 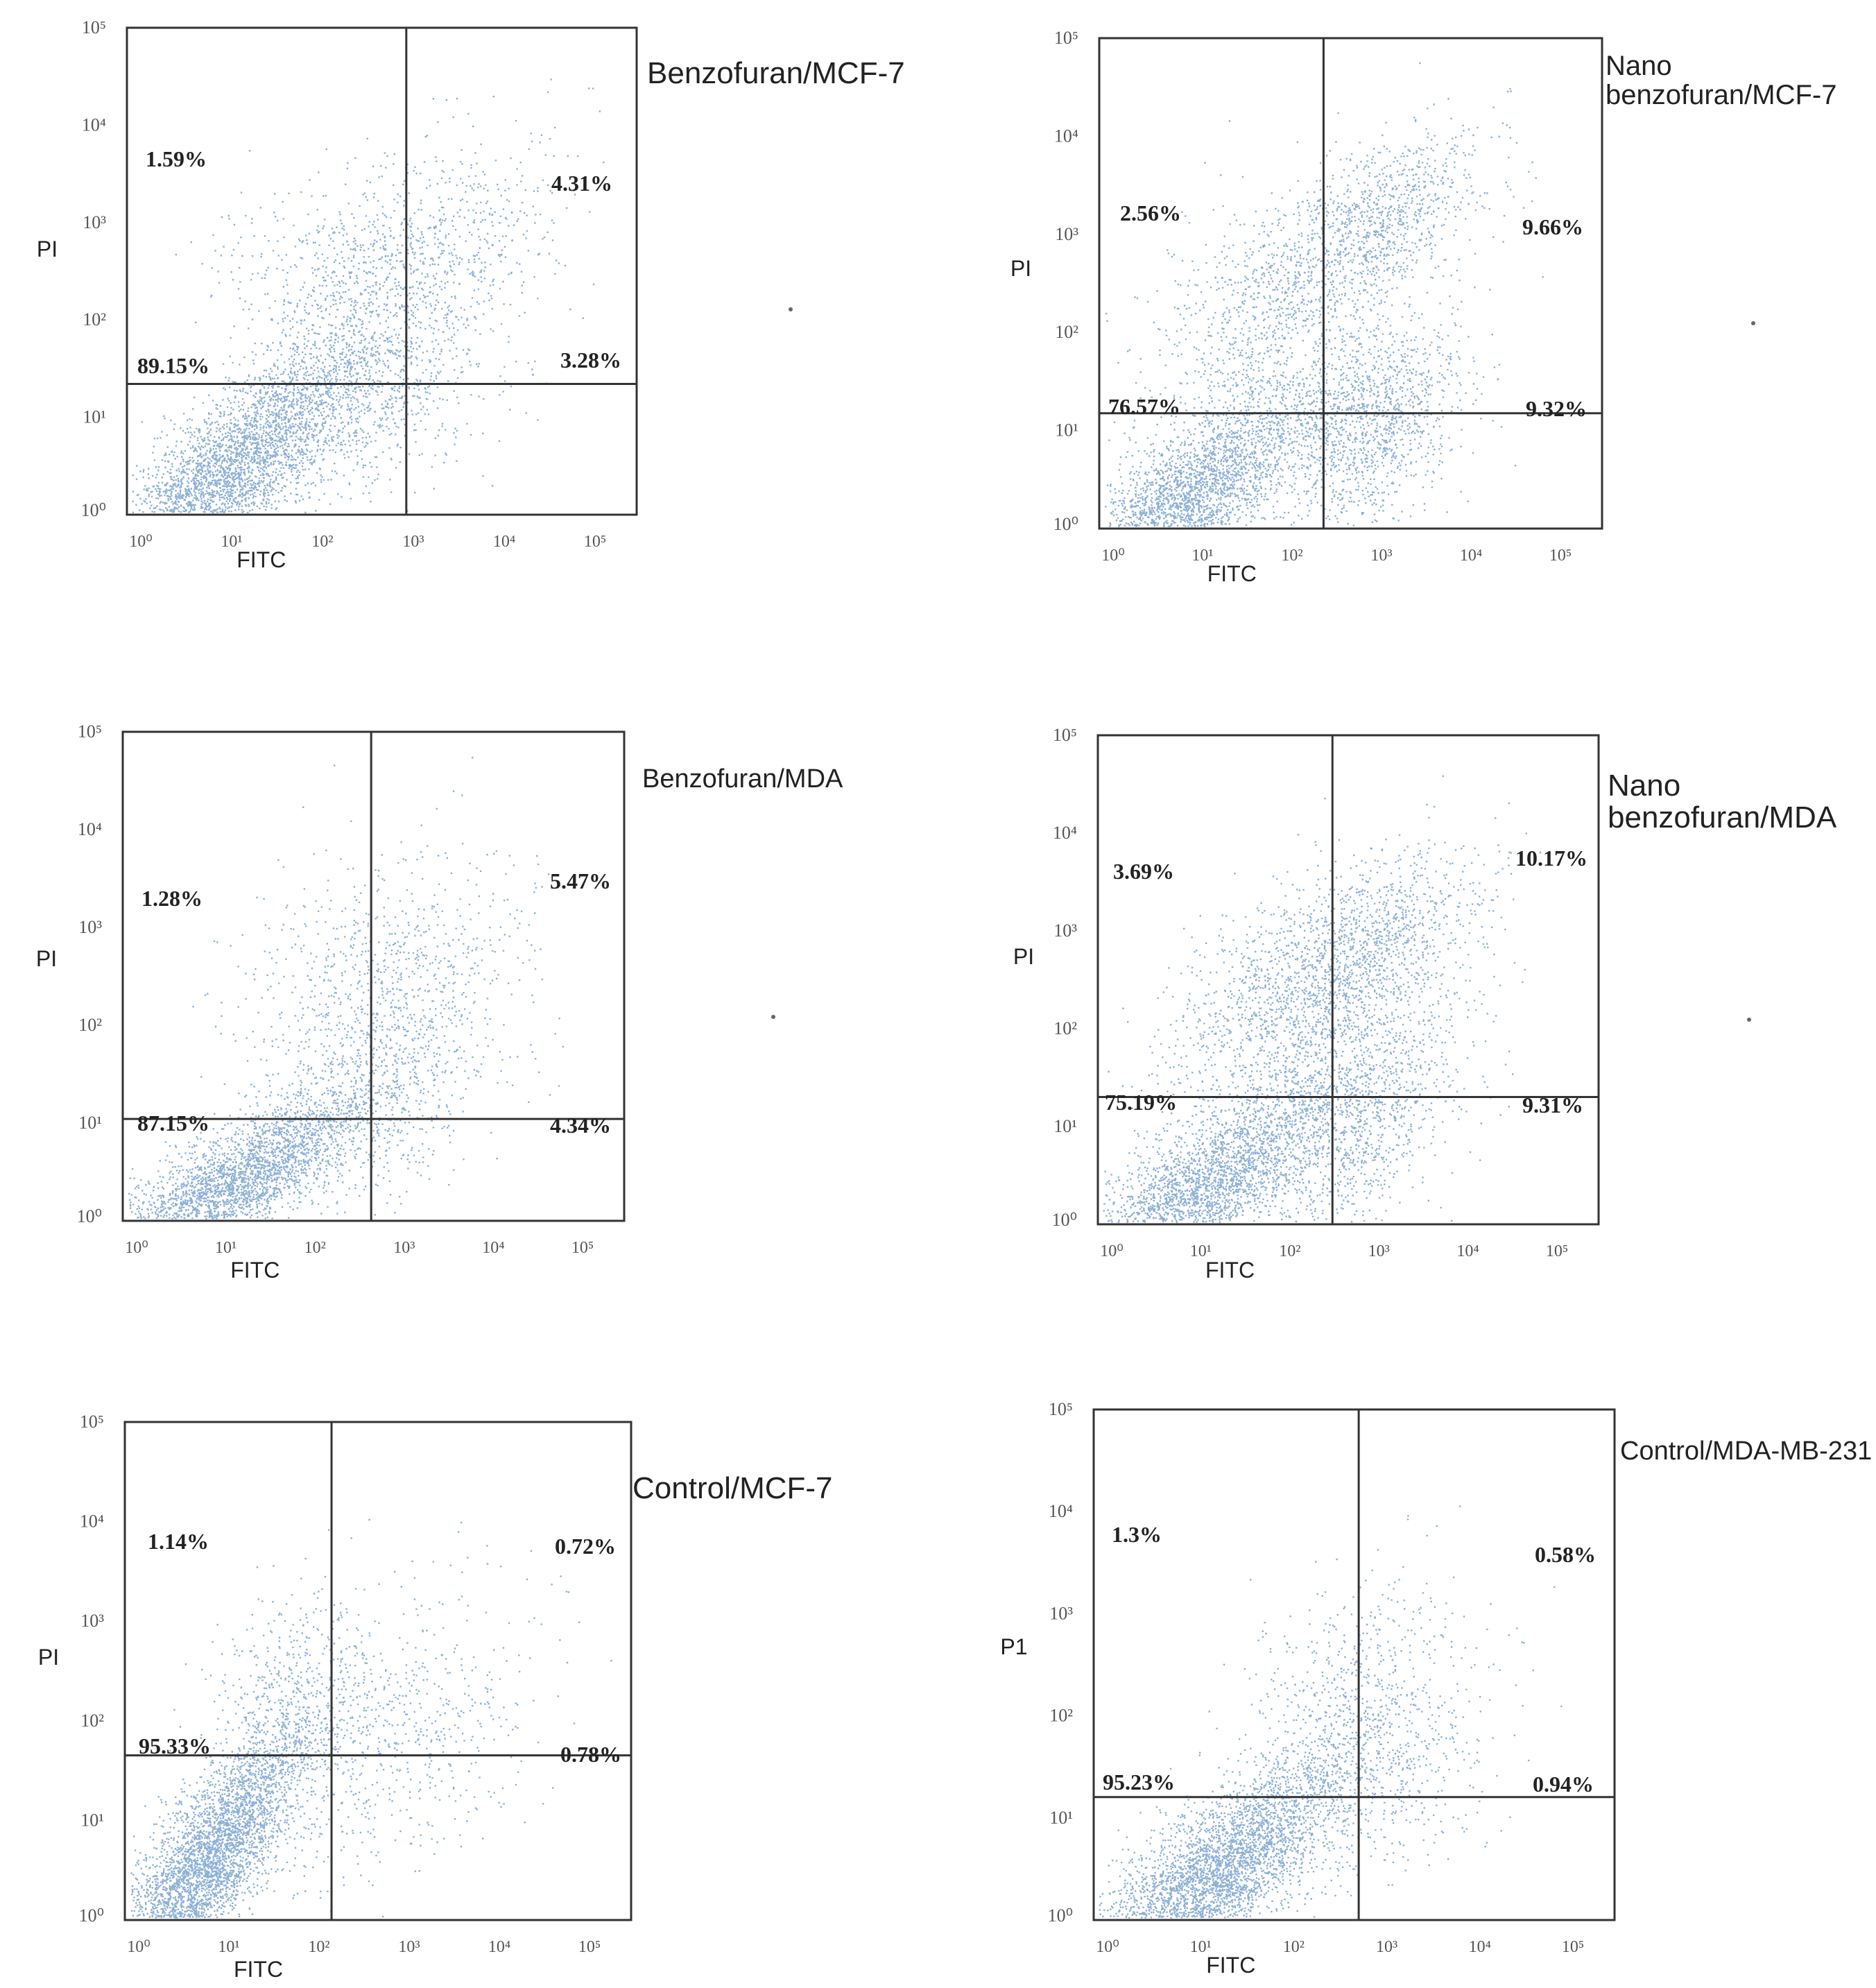 What do you see at coordinates (590, 360) in the screenshot?
I see `quadrant-lower-right-percent: 3.28%` at bounding box center [590, 360].